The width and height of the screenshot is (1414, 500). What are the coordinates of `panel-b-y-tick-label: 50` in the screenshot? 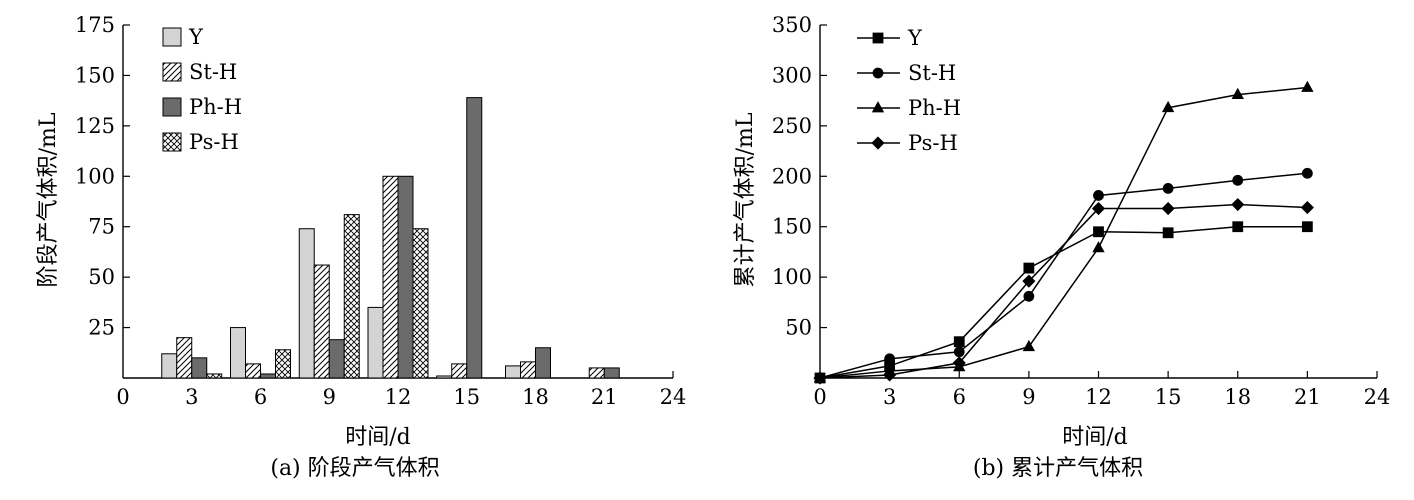 It's located at (798, 328).